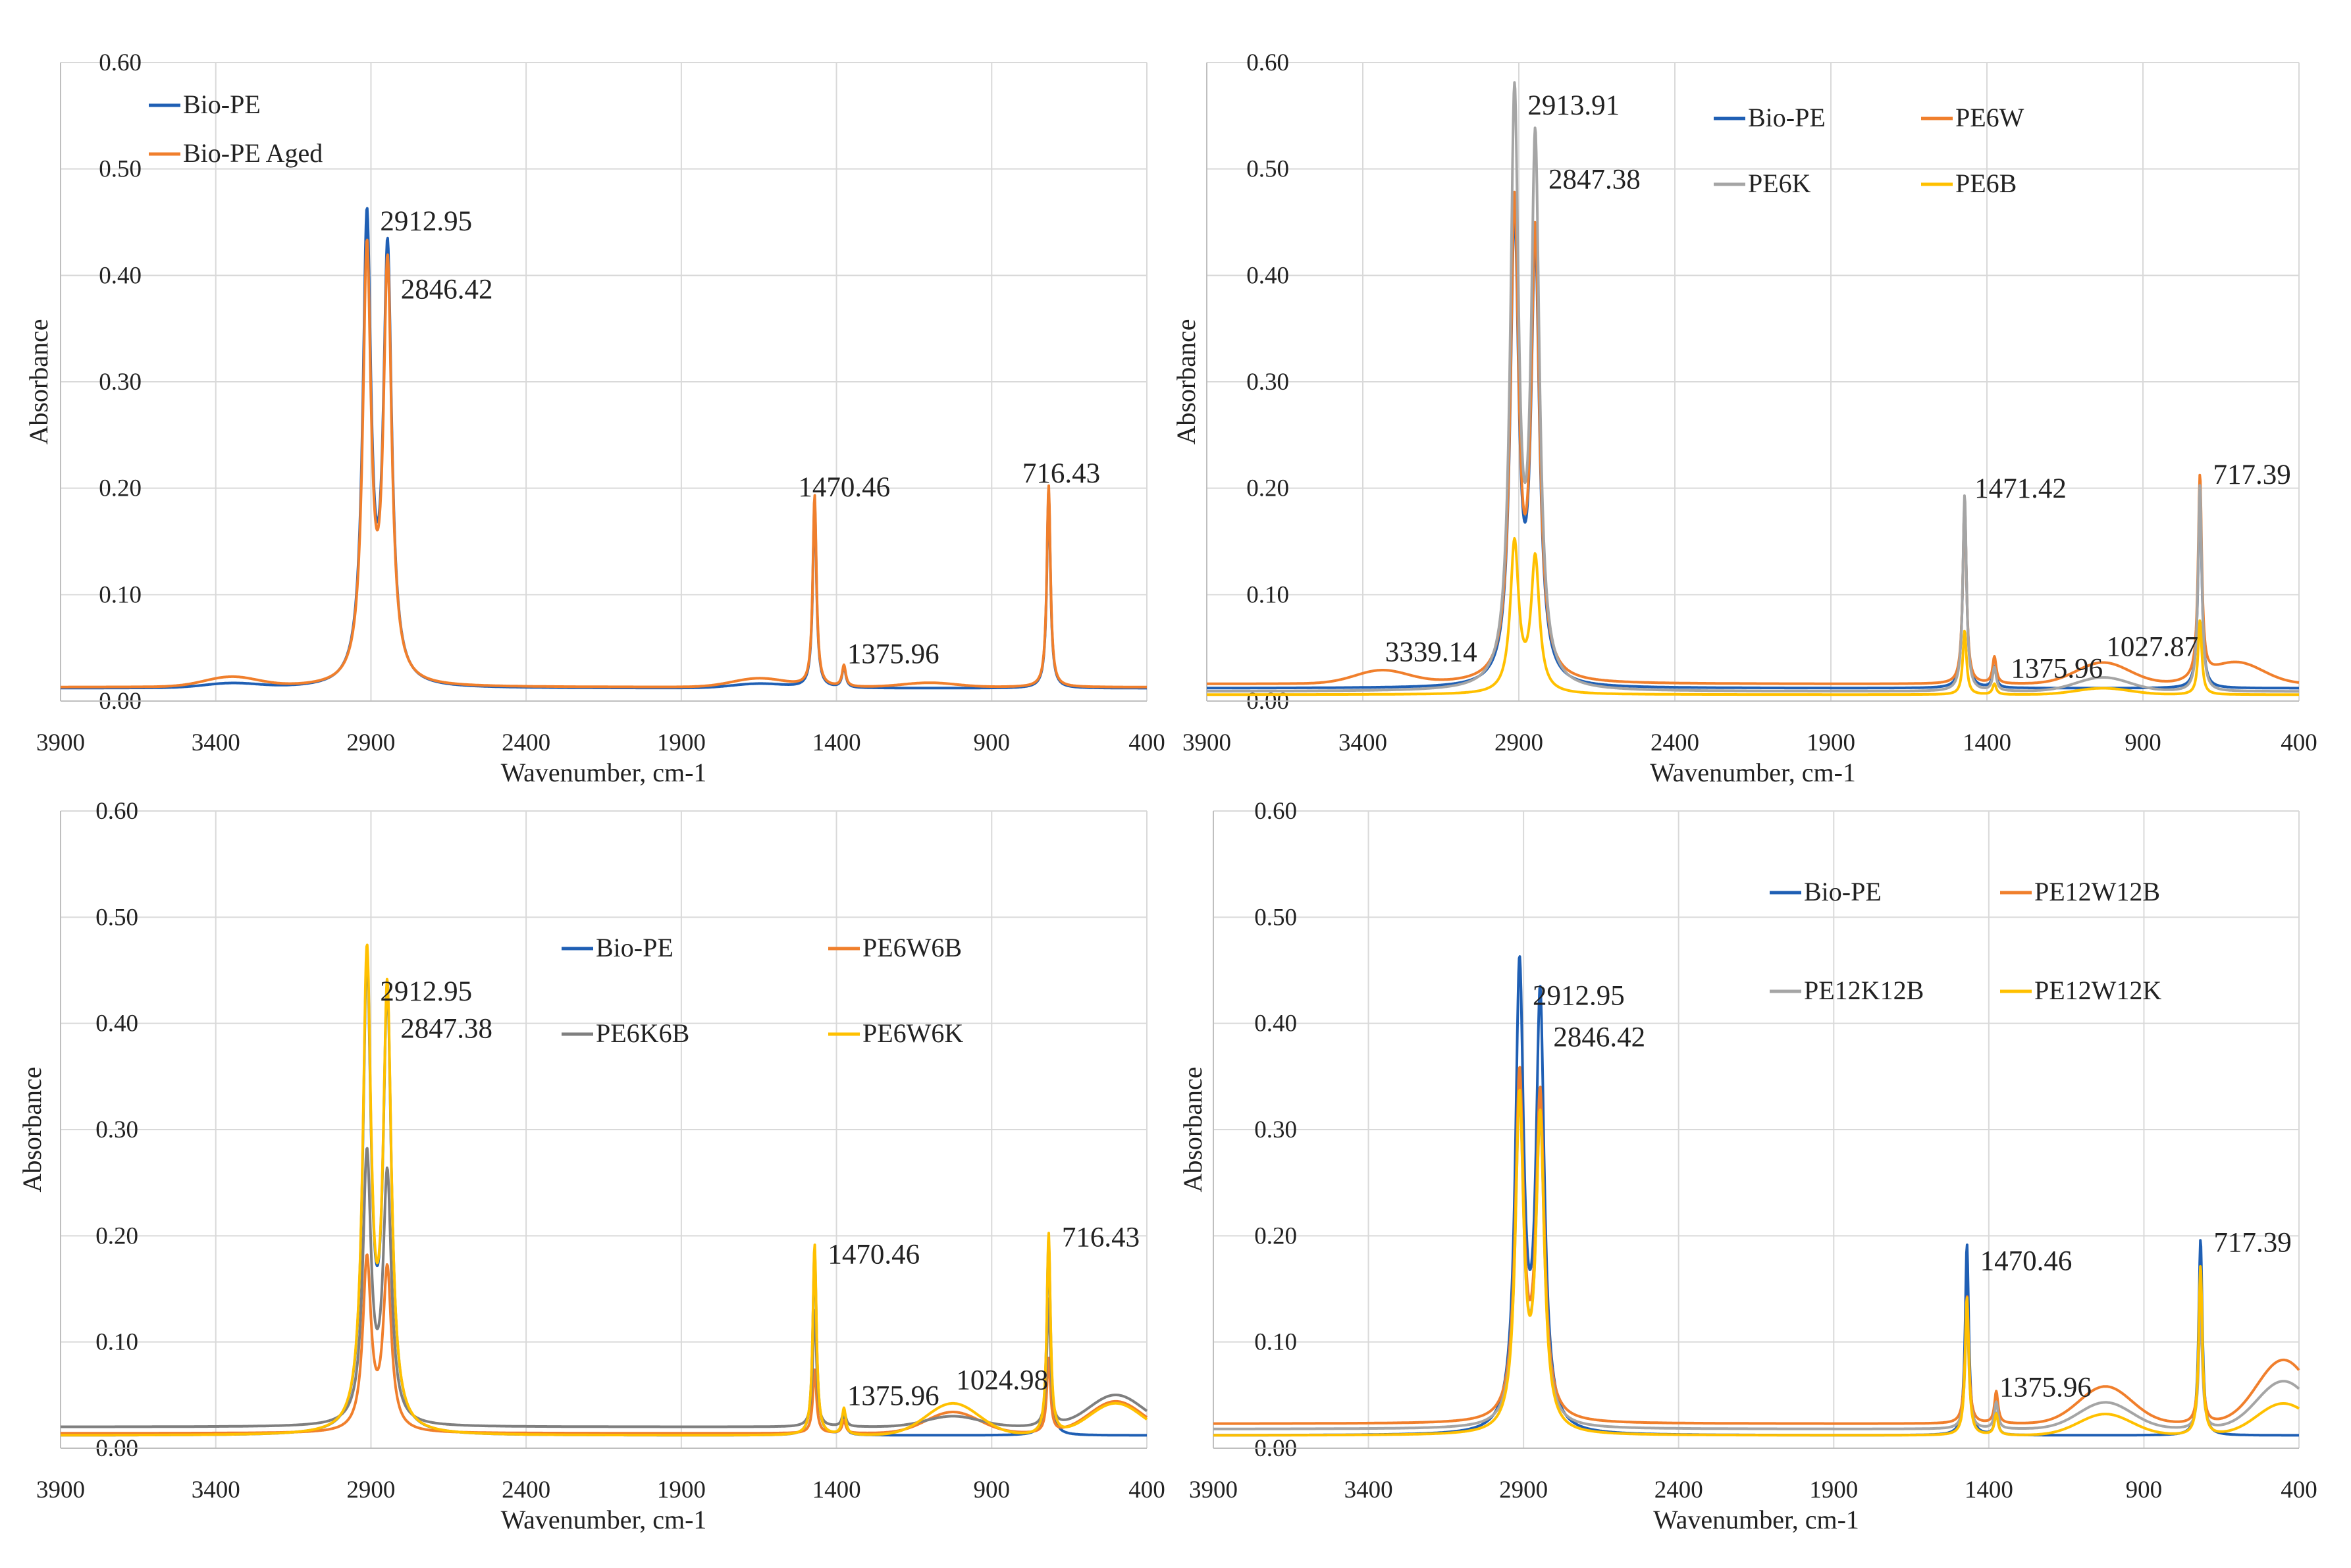  Describe the element at coordinates (1990, 117) in the screenshot. I see `legend-label: PE6W` at that location.